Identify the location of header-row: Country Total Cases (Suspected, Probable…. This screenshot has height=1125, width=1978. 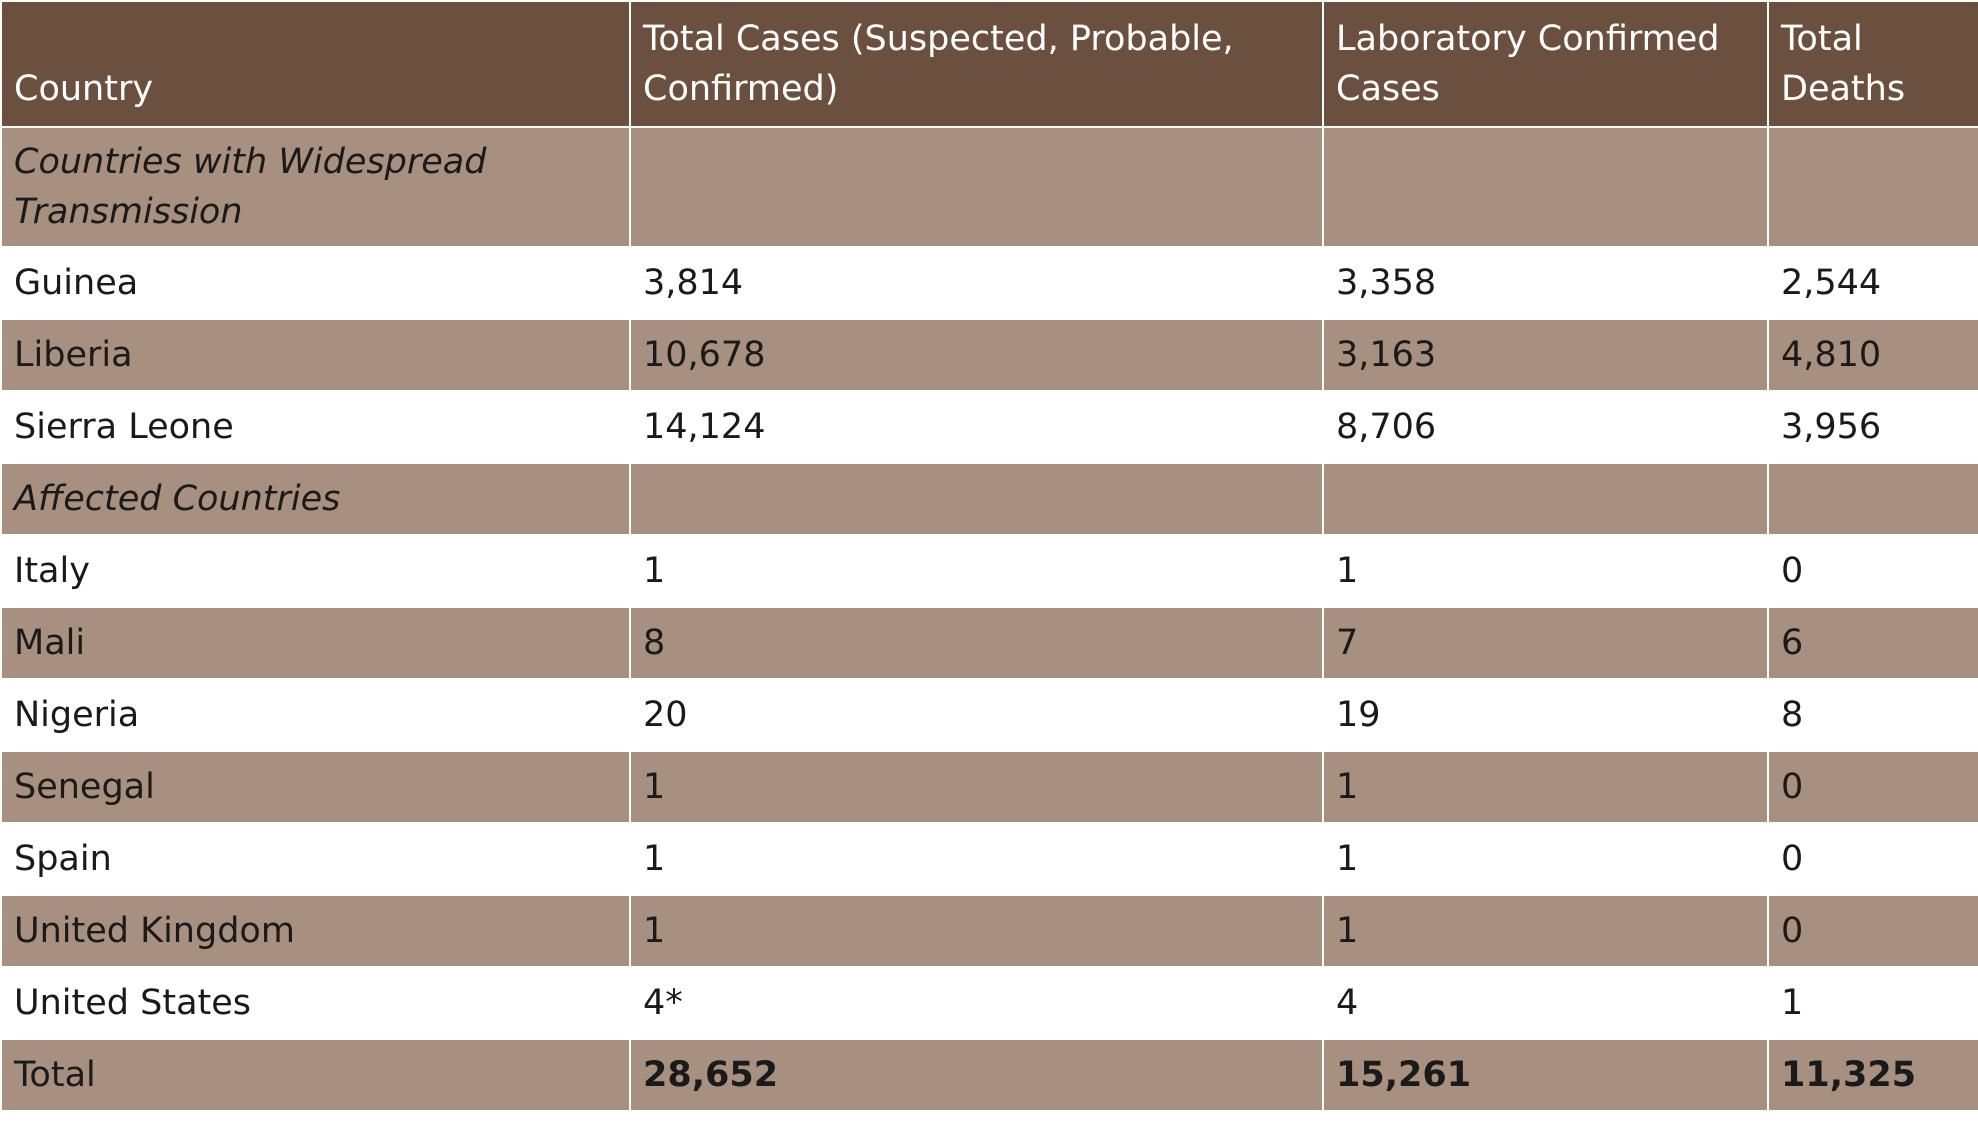
(989, 64).